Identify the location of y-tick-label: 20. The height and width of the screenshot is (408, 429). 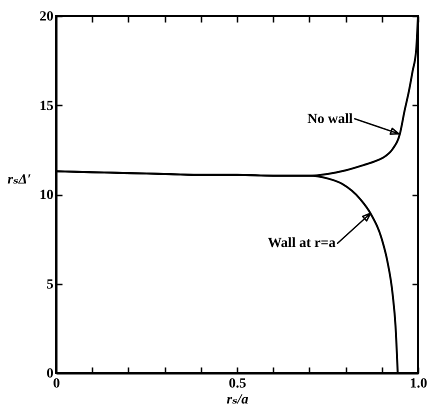
(47, 17).